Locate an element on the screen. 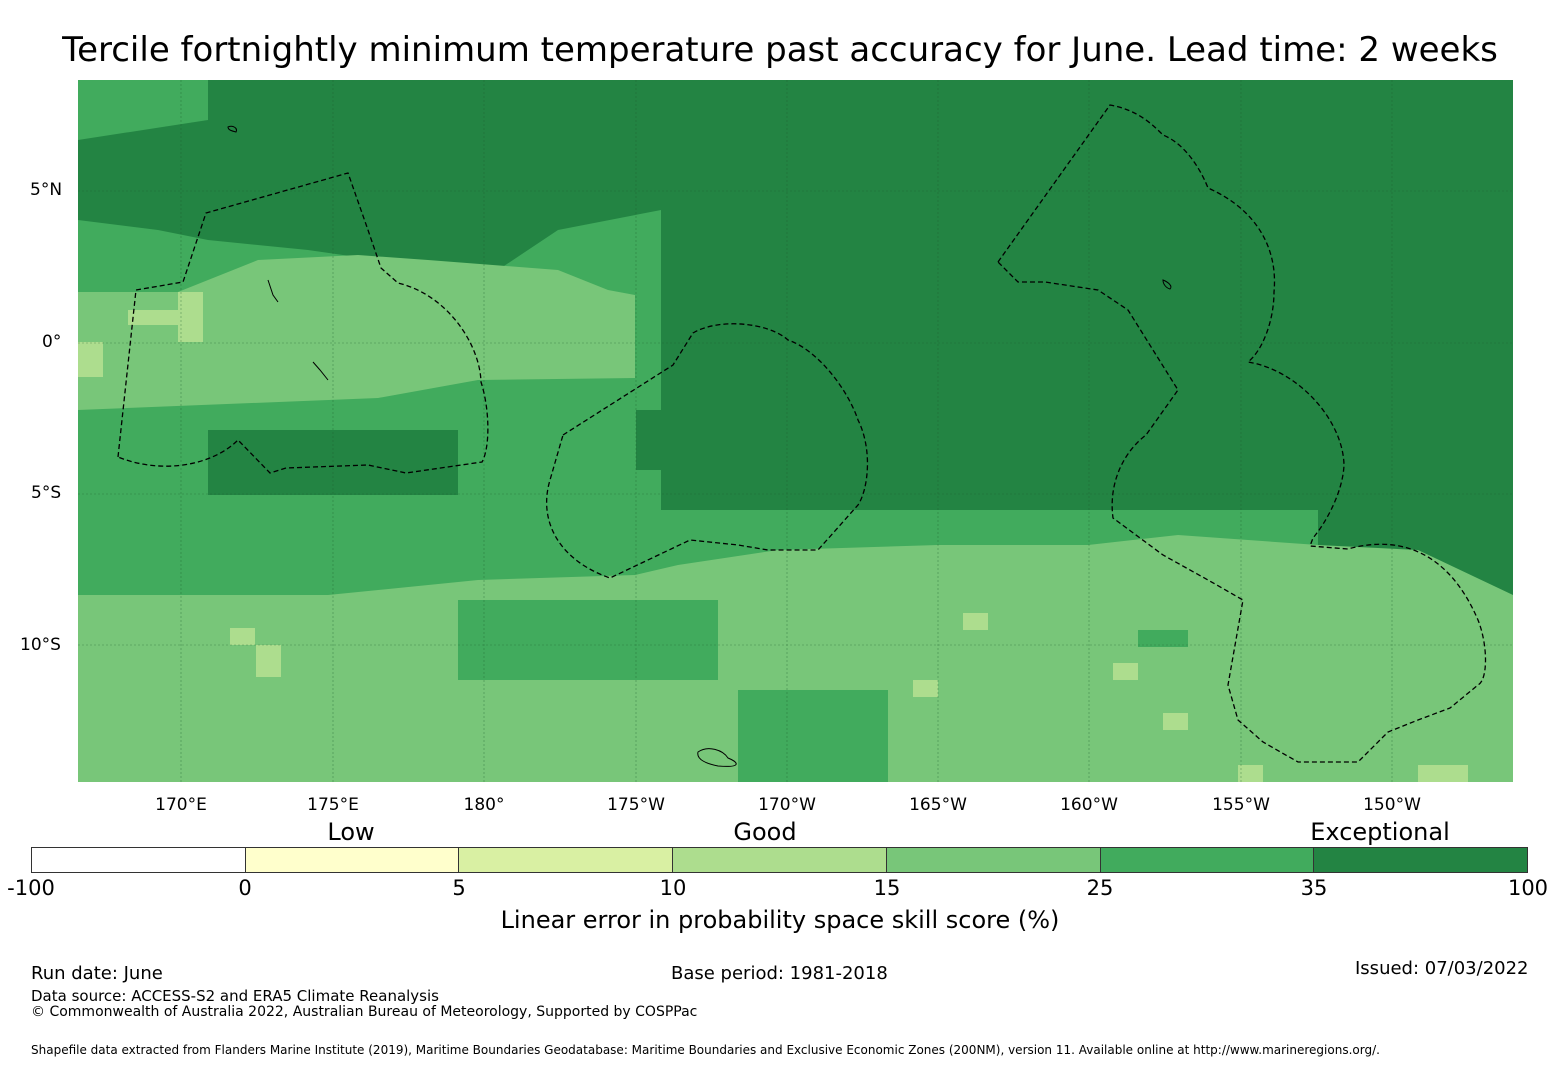 Image resolution: width=1560 pixels, height=1065 pixels. issued-date: Issued: 07/03/2022 is located at coordinates (1442, 968).